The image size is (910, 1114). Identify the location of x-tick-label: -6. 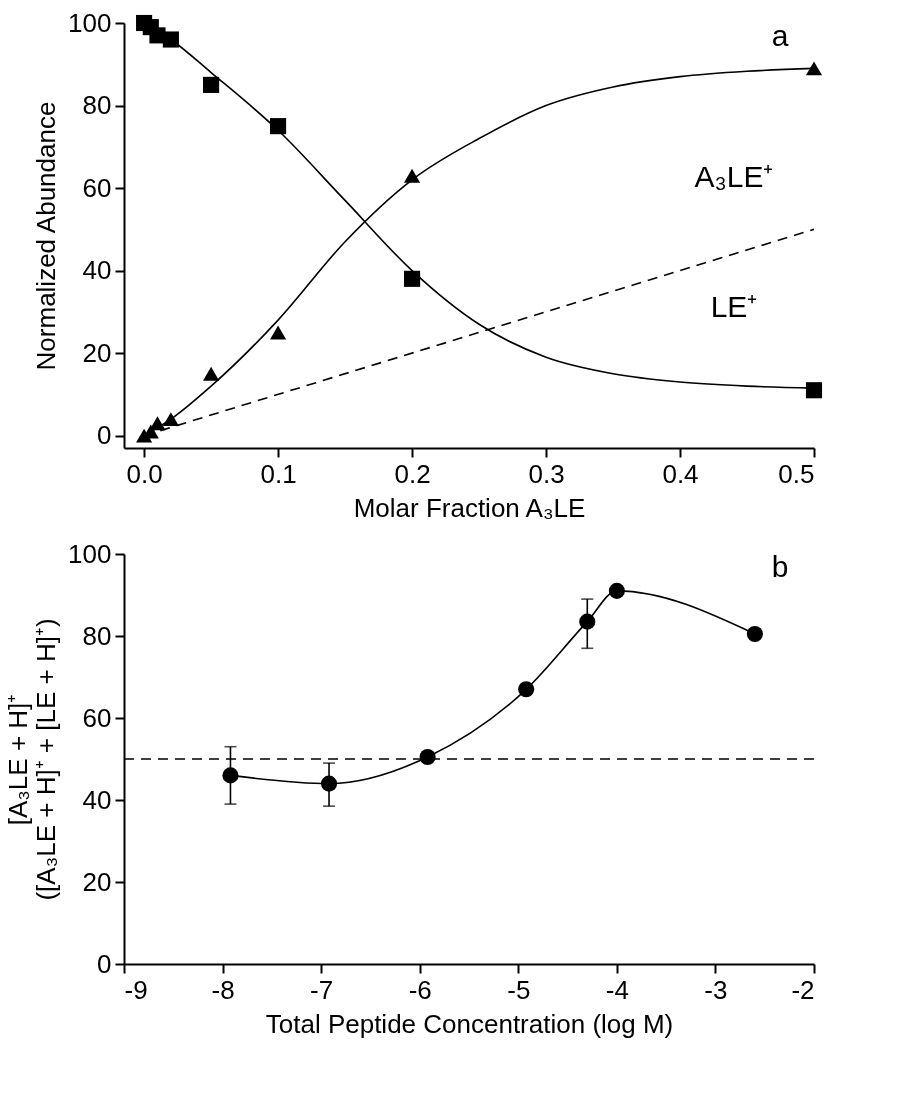
(420, 989).